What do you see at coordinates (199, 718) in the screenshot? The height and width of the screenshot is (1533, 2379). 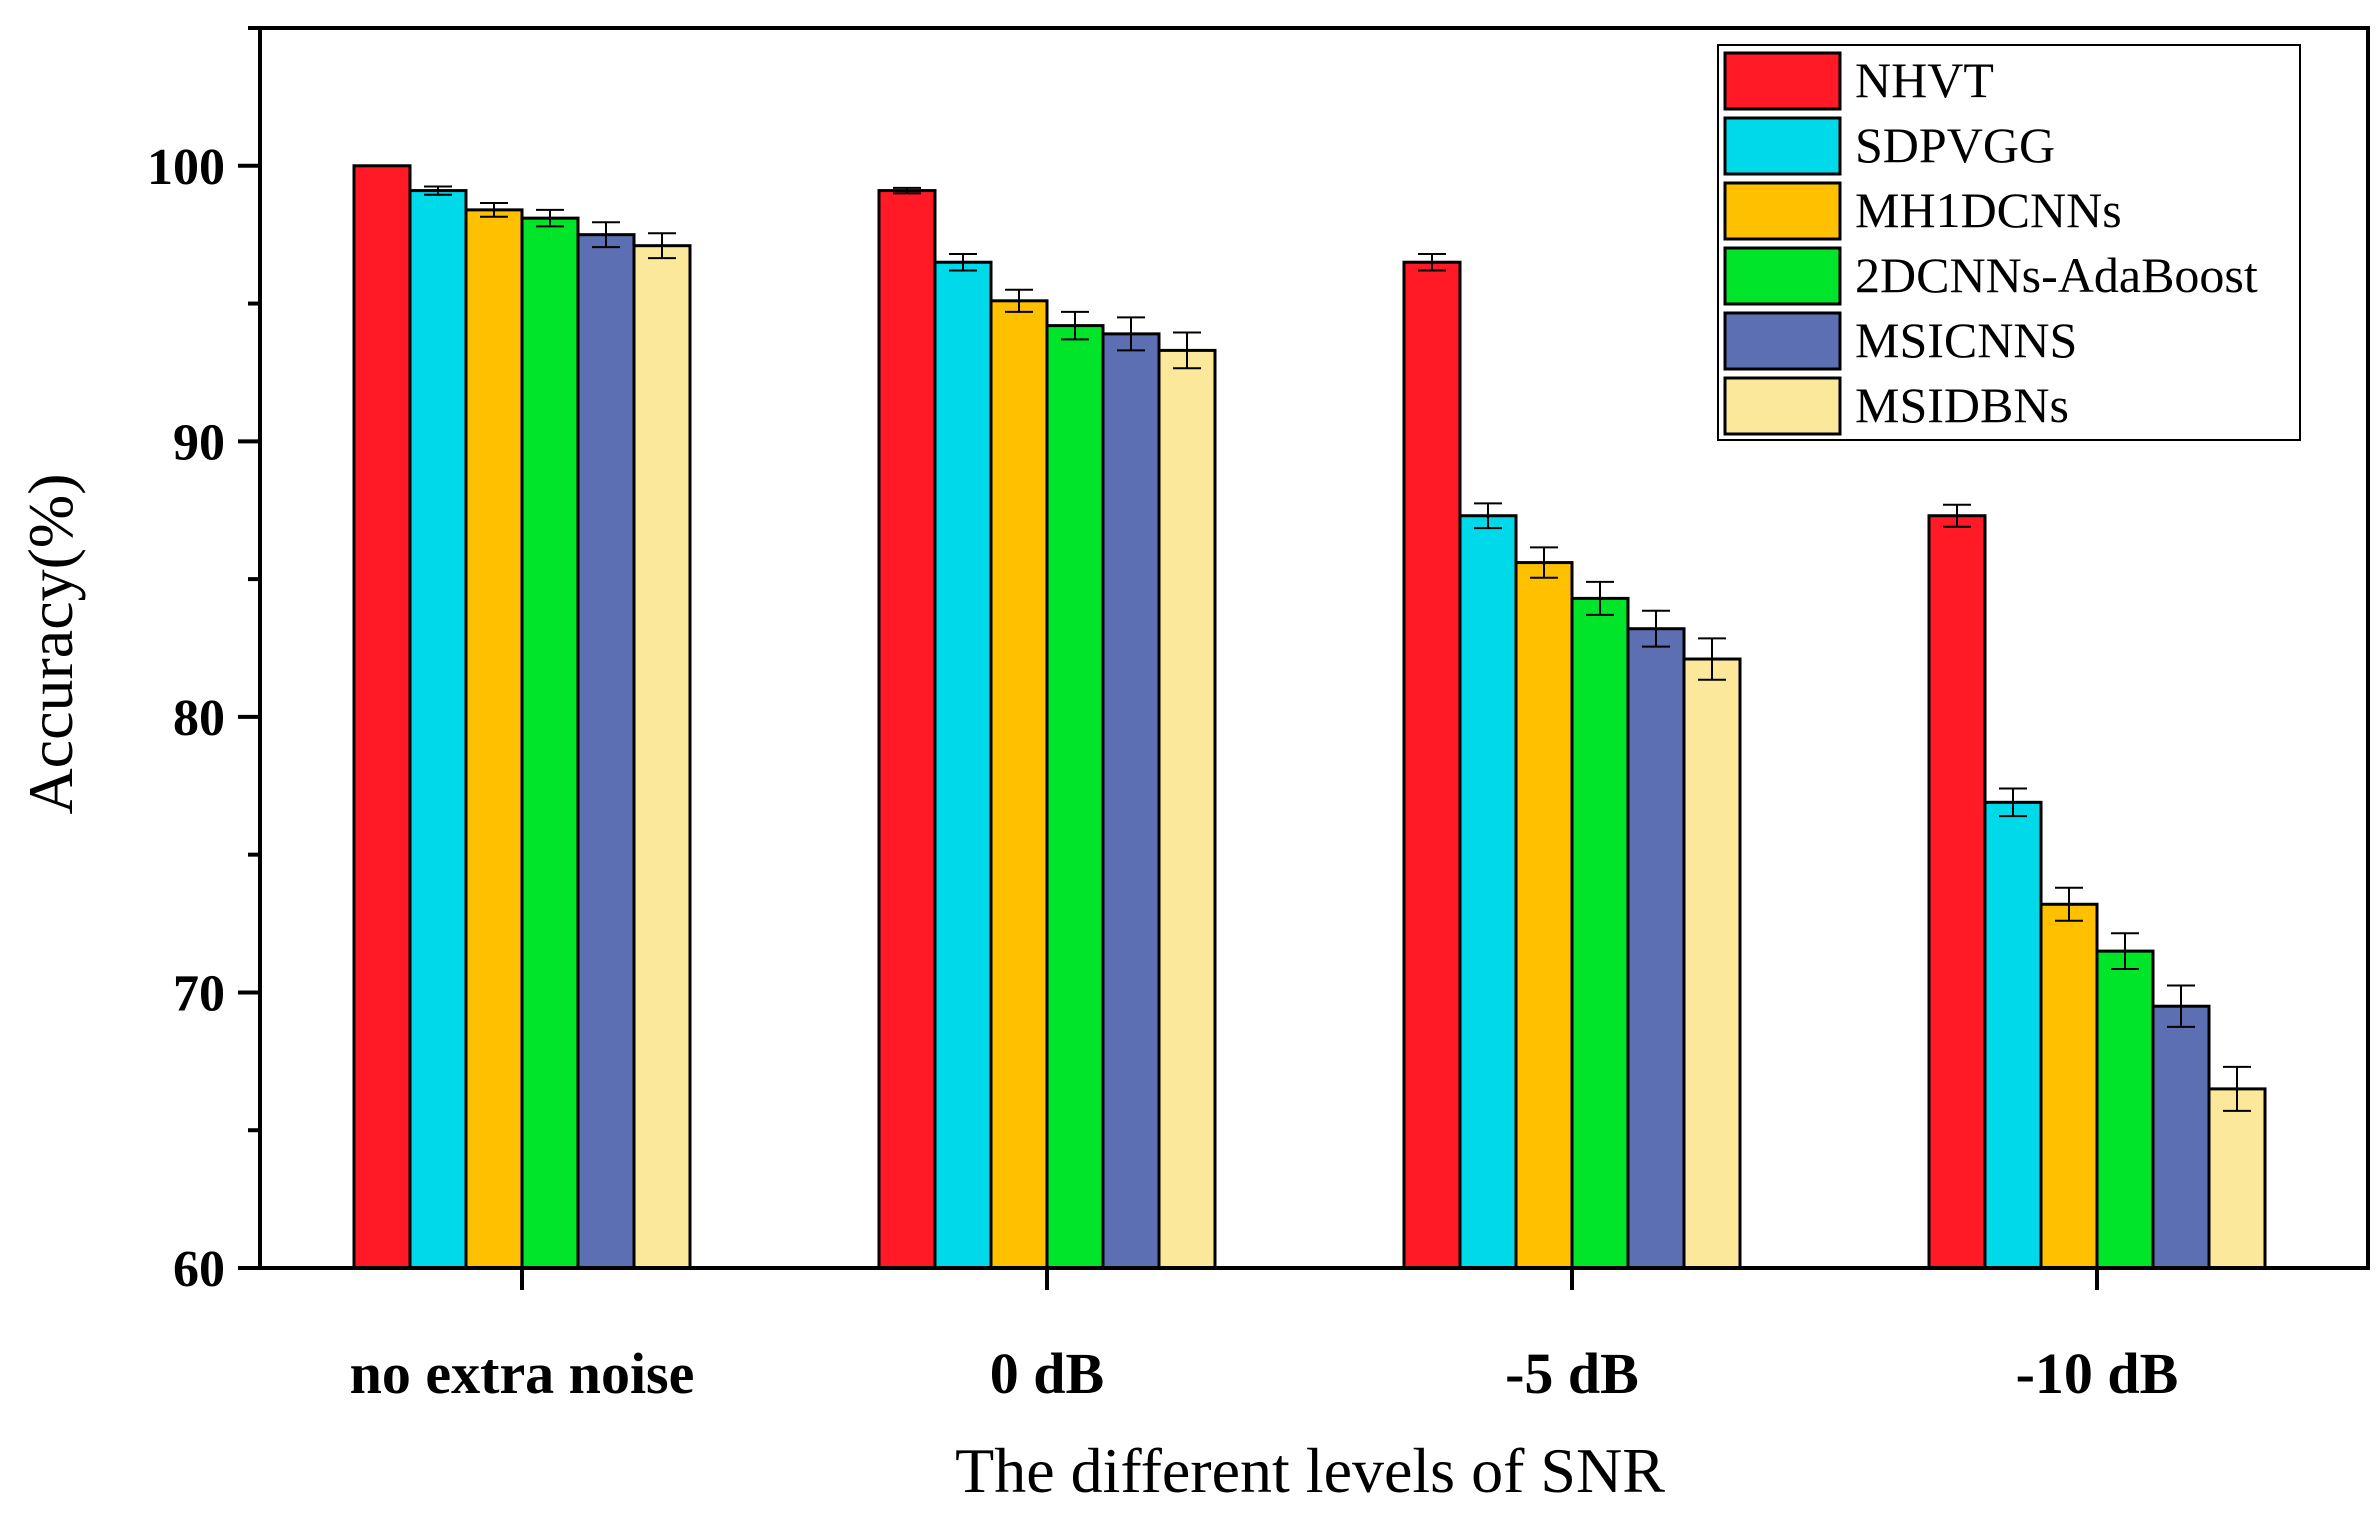 I see `y-tick-label: 80` at bounding box center [199, 718].